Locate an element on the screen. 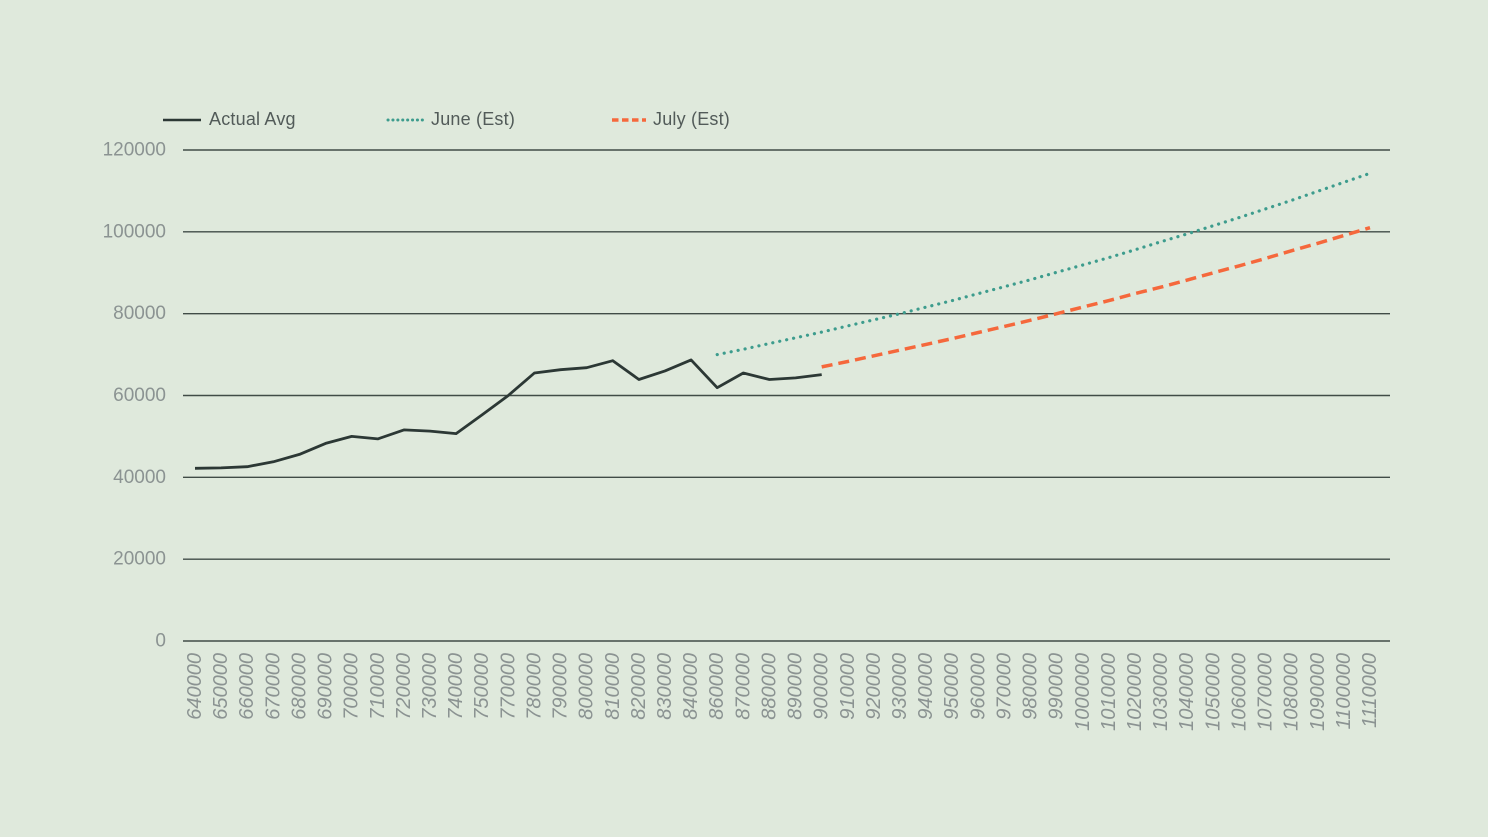  x-axis-label: 1050000 is located at coordinates (1213, 692).